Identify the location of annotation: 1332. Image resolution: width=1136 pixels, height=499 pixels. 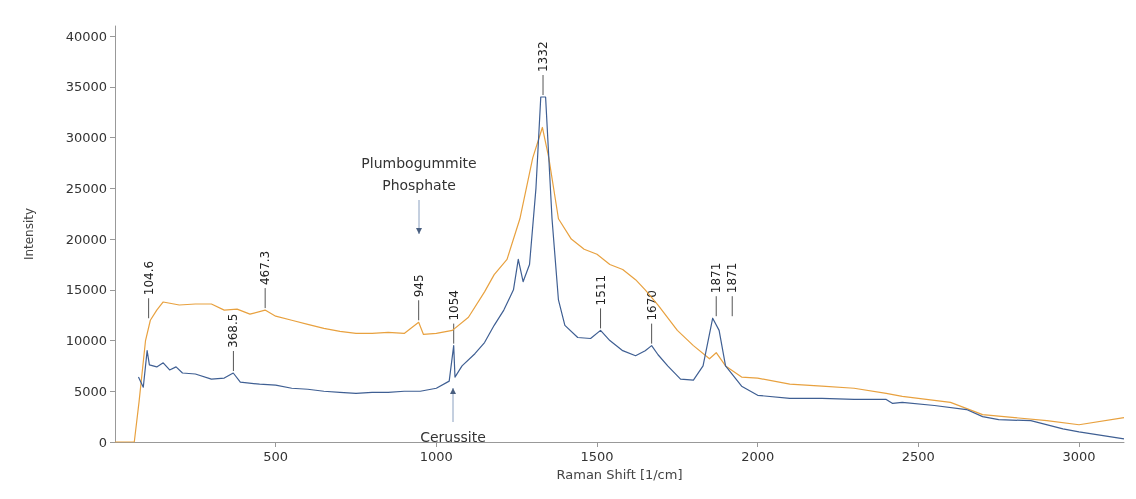
(543, 57).